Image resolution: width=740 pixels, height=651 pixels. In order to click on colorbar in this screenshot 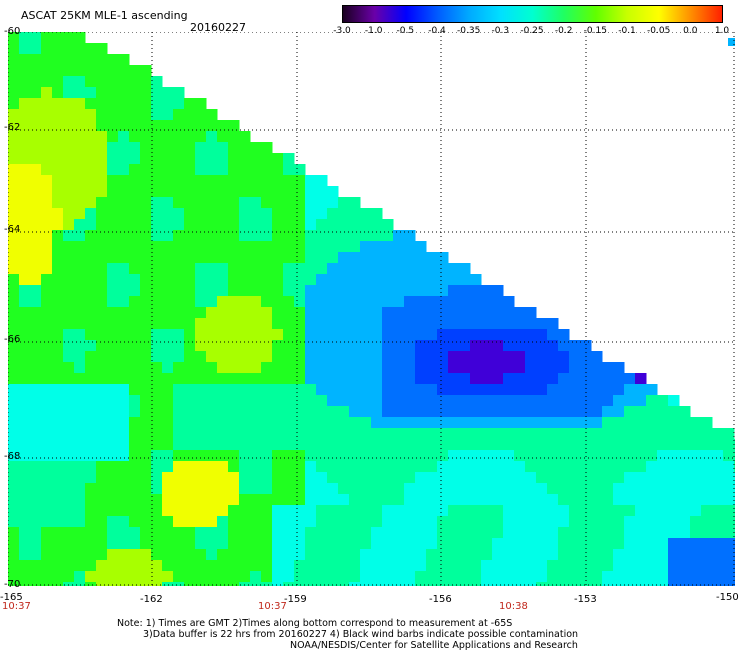, I will do `click(532, 14)`.